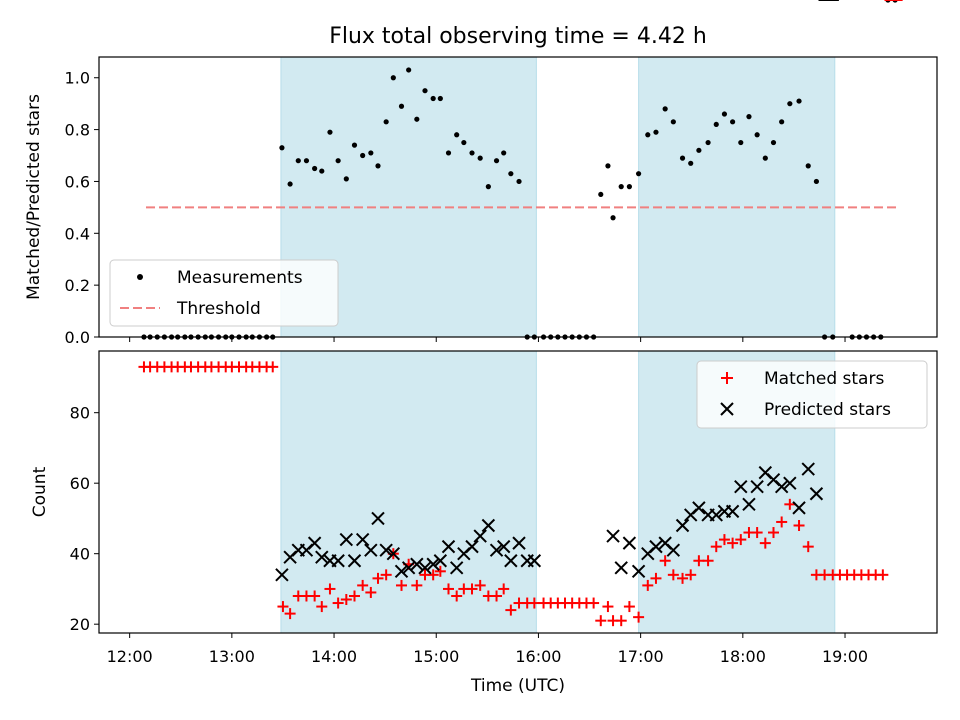 This screenshot has width=960, height=720. I want to click on point-1-48-b, so click(741, 487).